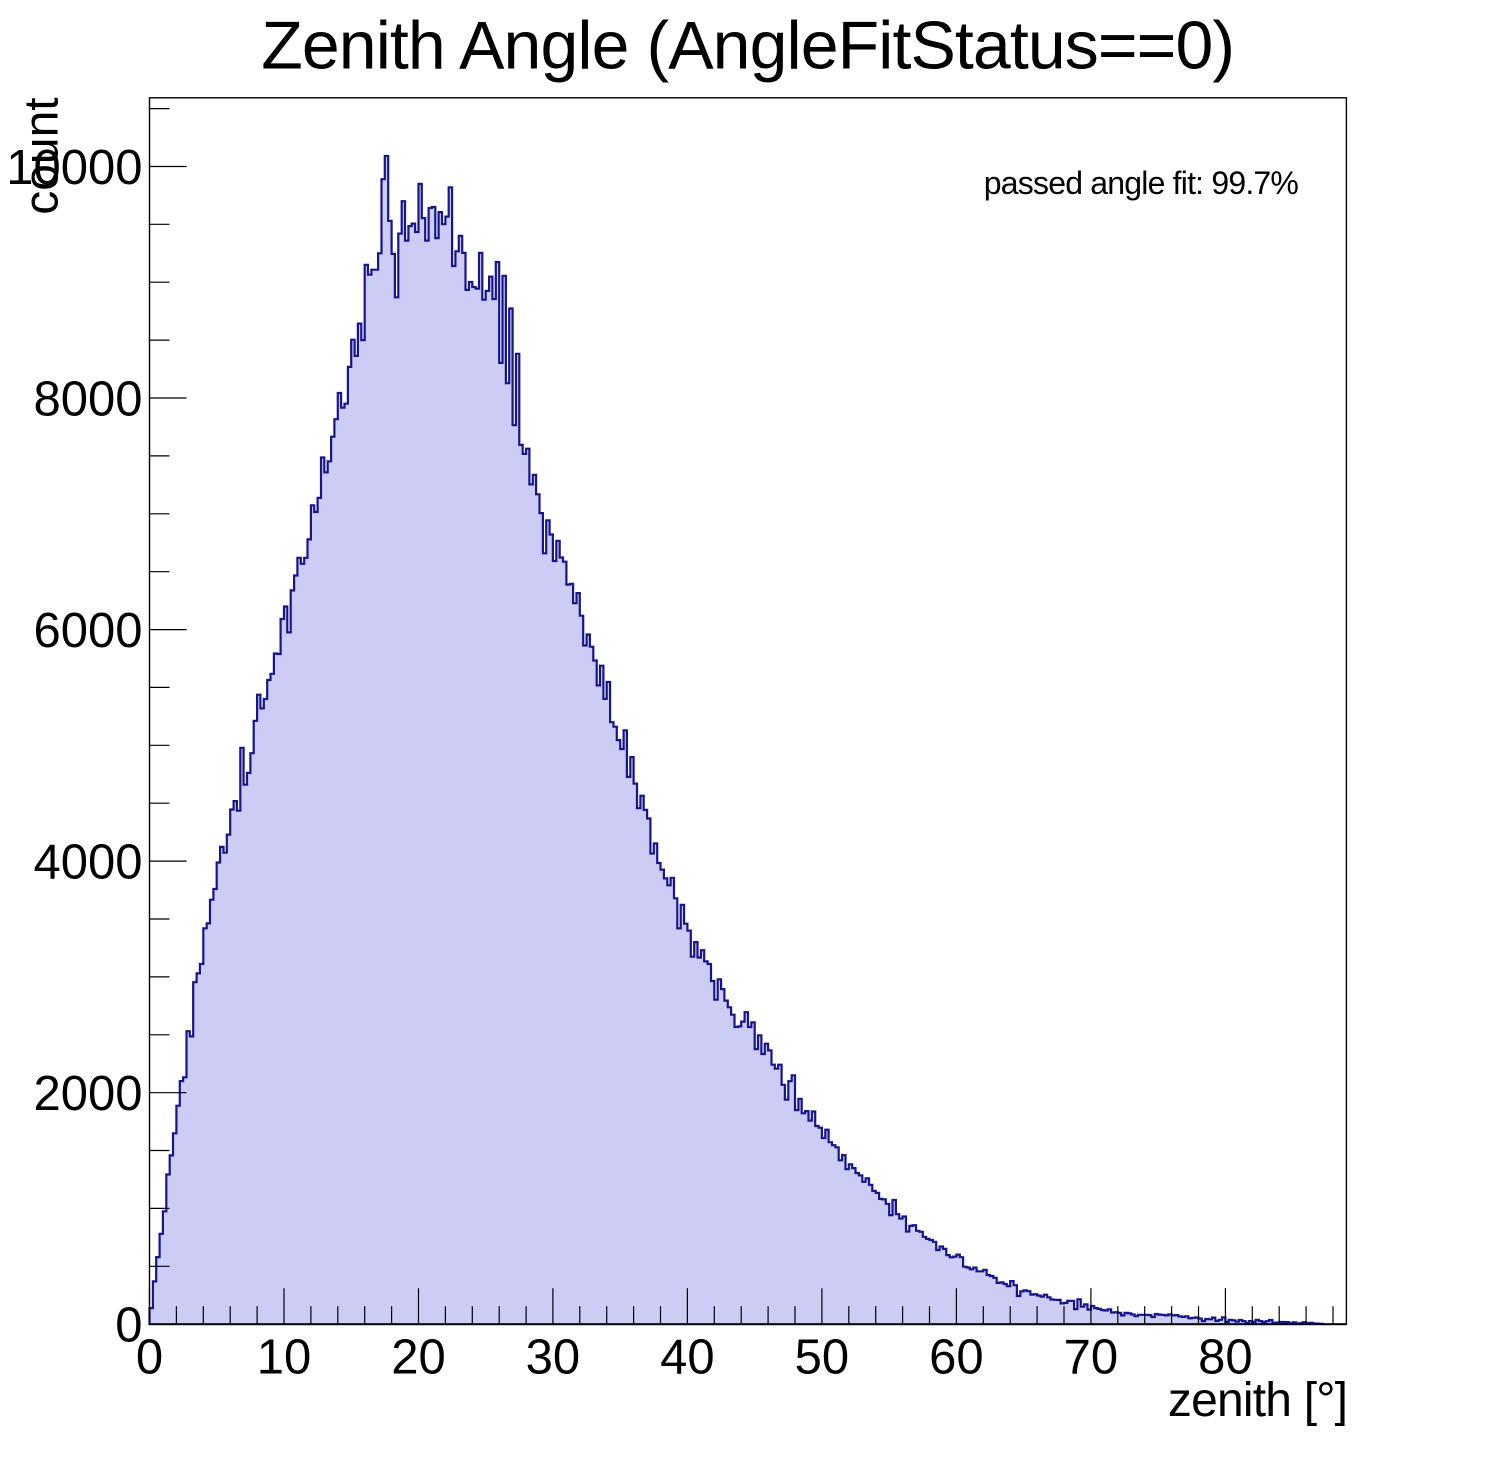 Image resolution: width=1496 pixels, height=1472 pixels. What do you see at coordinates (87, 631) in the screenshot?
I see `svg-text: 6000` at bounding box center [87, 631].